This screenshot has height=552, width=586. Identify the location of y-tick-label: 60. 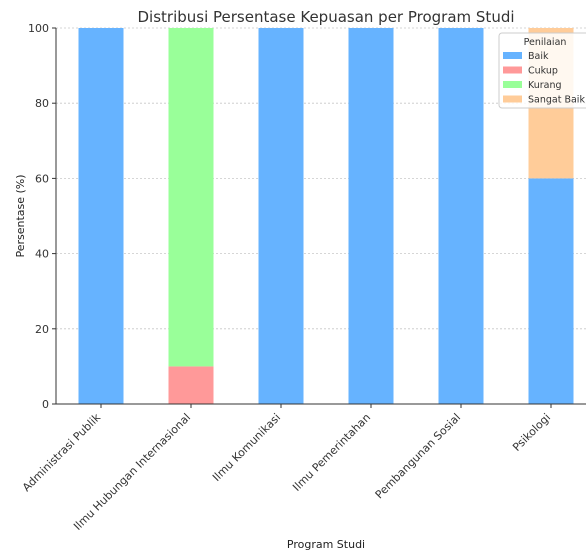
(42, 178).